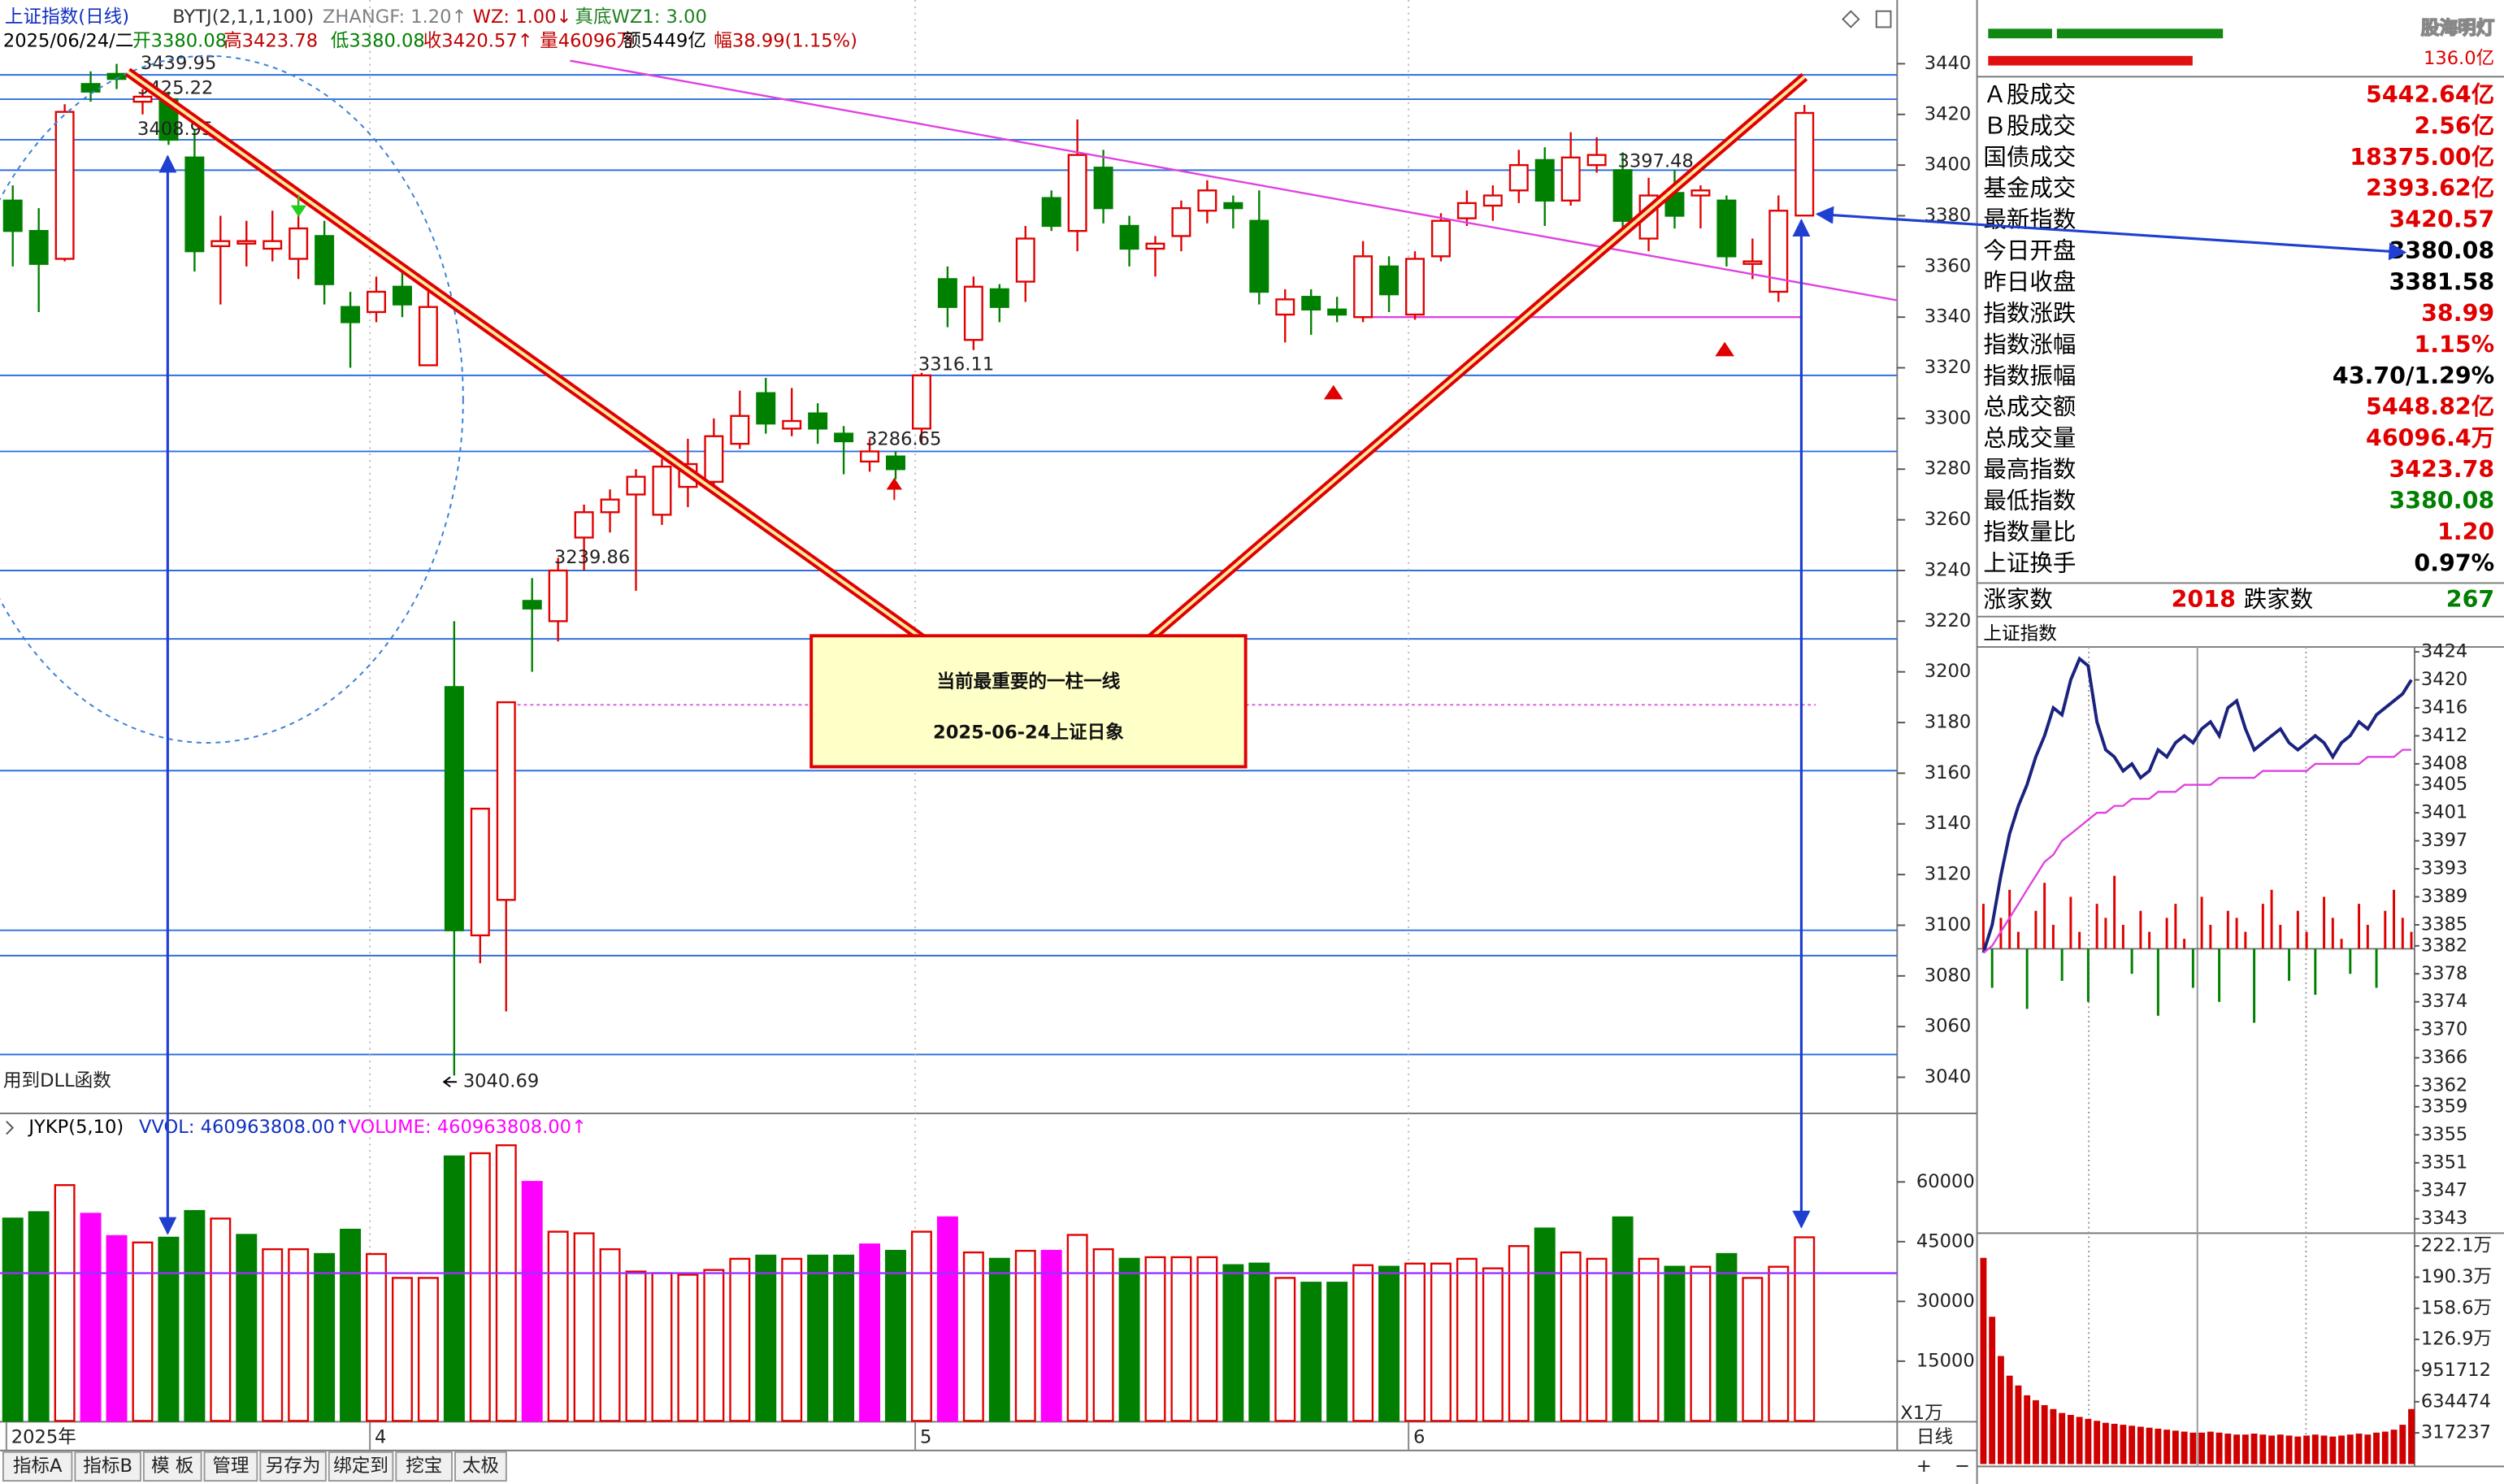 The height and width of the screenshot is (1484, 2504). What do you see at coordinates (592, 557) in the screenshot?
I see `point-label: 3239.86` at bounding box center [592, 557].